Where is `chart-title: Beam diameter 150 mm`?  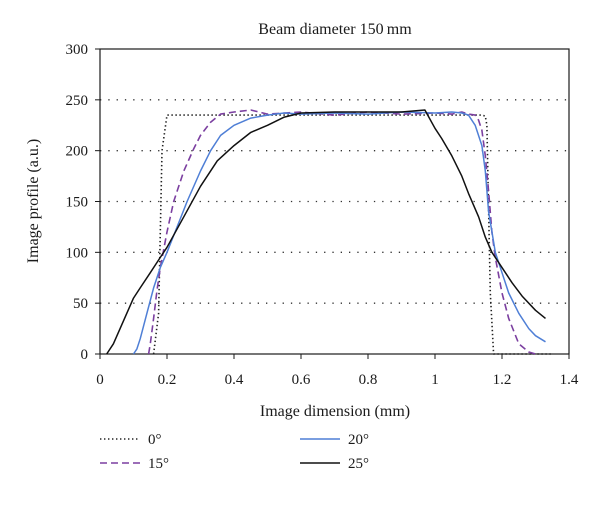 chart-title: Beam diameter 150 mm is located at coordinates (335, 29).